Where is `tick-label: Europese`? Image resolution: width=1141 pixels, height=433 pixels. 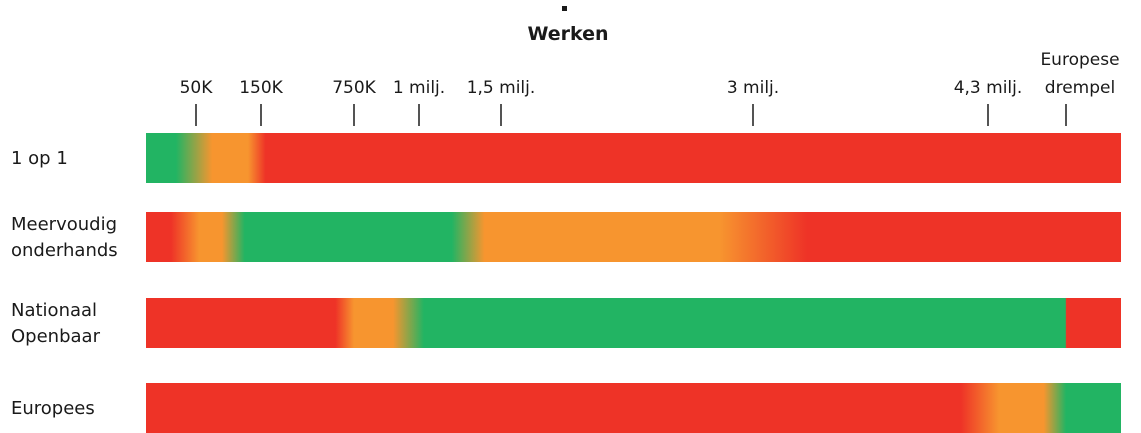 tick-label: Europese is located at coordinates (1079, 60).